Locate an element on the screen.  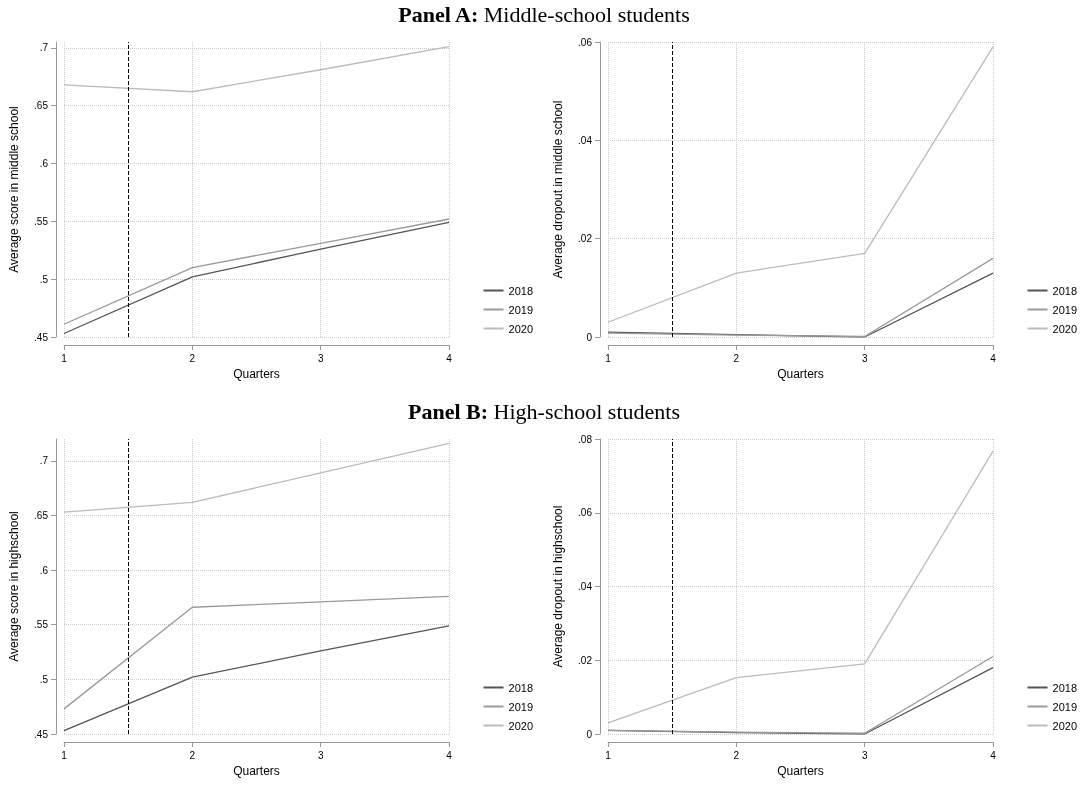
y-axis-title: Average score in highschool is located at coordinates (14, 586).